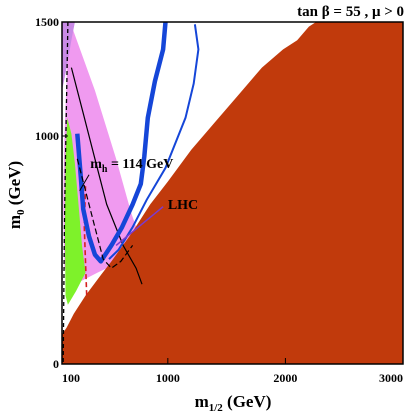 This screenshot has width=416, height=420. Describe the element at coordinates (154, 142) in the screenshot. I see `wmap-funnel` at that location.